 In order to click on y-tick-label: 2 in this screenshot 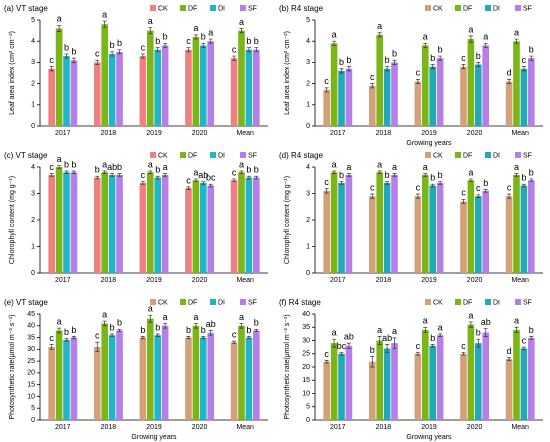, I will do `click(33, 83)`.